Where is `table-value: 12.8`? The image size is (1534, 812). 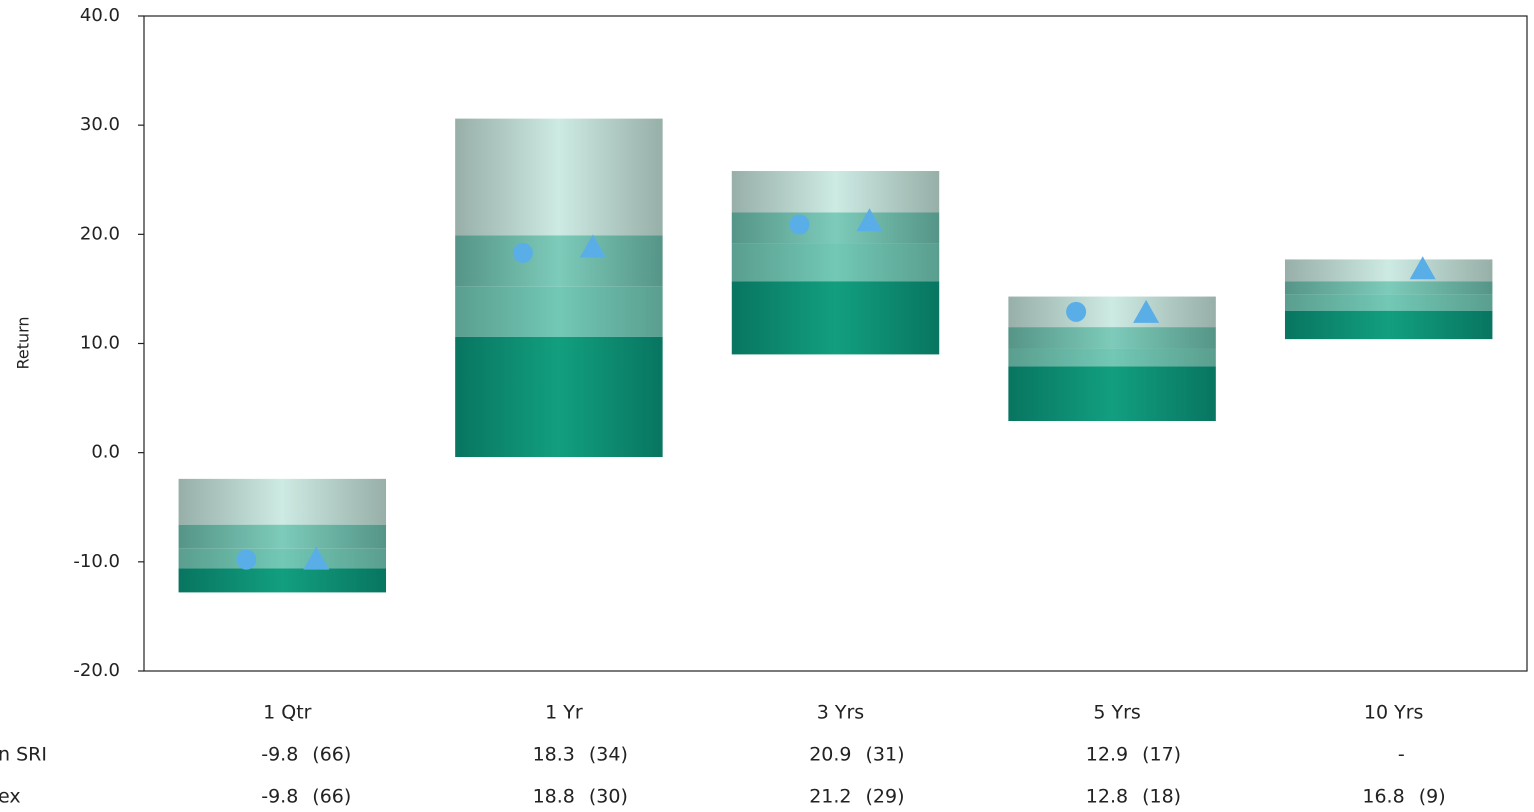
table-value: 12.8 is located at coordinates (1107, 797).